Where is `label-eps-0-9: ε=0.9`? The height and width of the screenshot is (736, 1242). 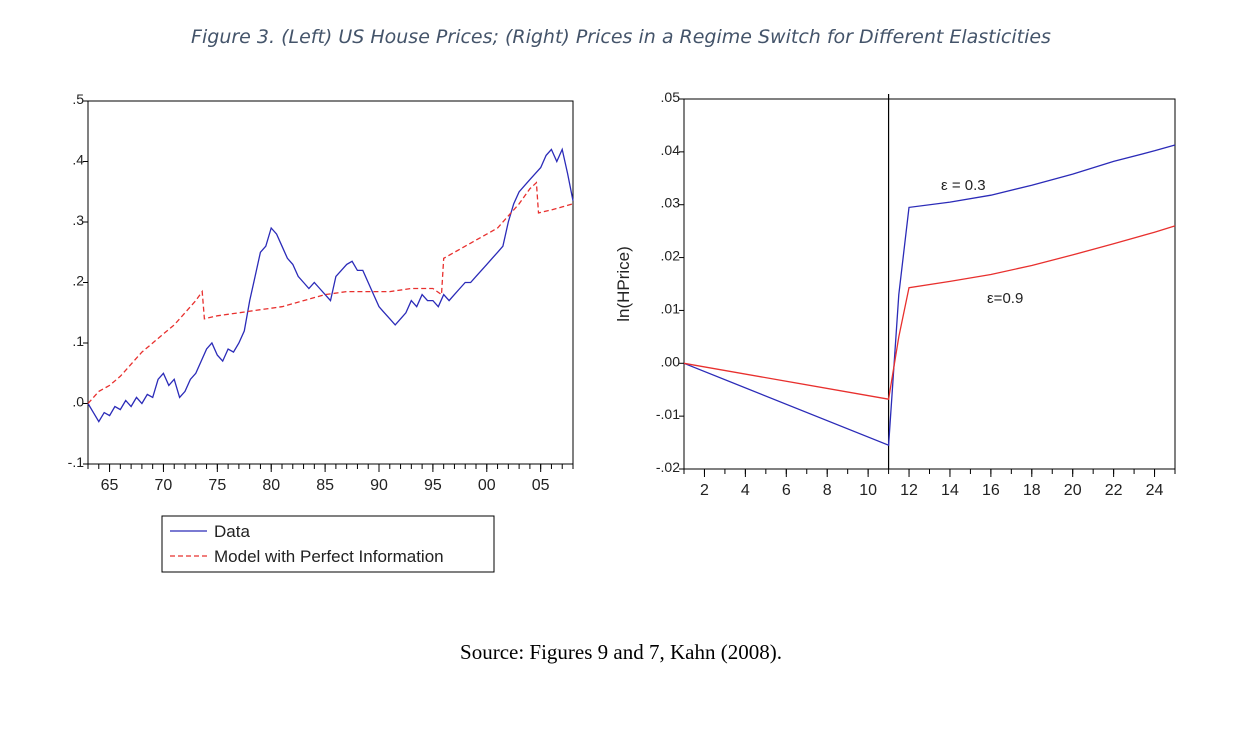 label-eps-0-9: ε=0.9 is located at coordinates (1005, 298).